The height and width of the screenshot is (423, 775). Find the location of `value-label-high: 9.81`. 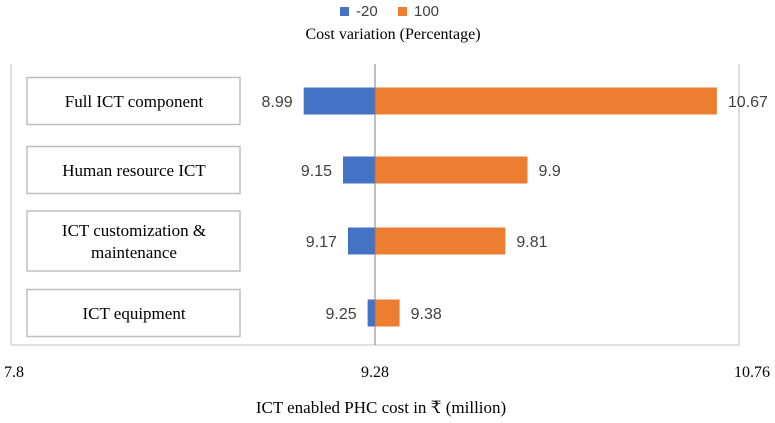

value-label-high: 9.81 is located at coordinates (531, 242).